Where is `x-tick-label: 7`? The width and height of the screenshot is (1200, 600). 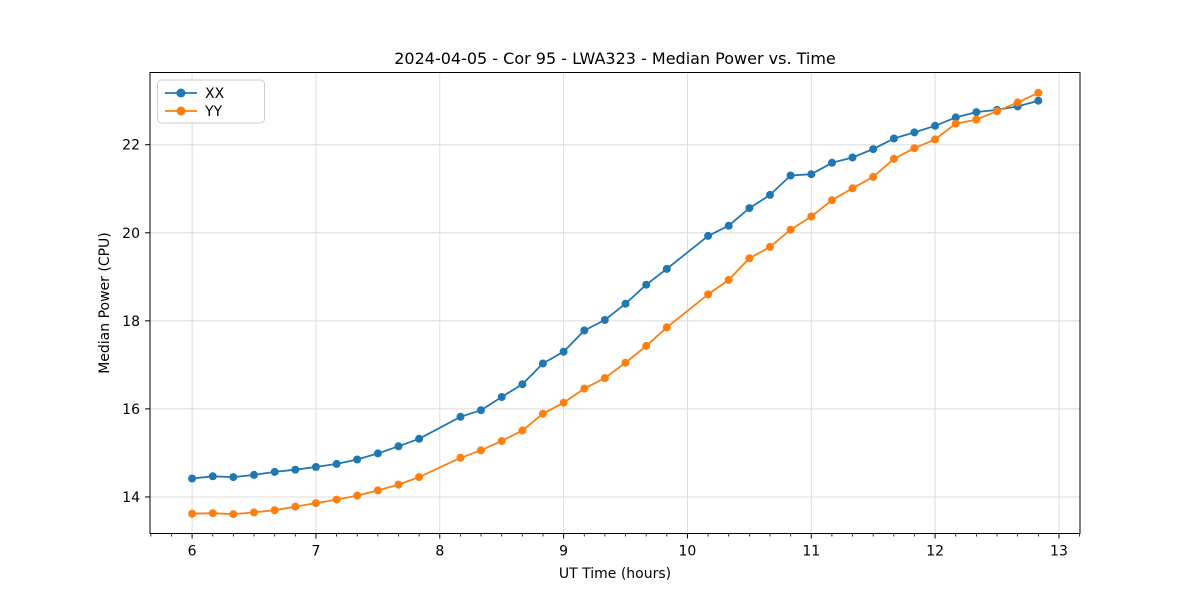
x-tick-label: 7 is located at coordinates (315, 552).